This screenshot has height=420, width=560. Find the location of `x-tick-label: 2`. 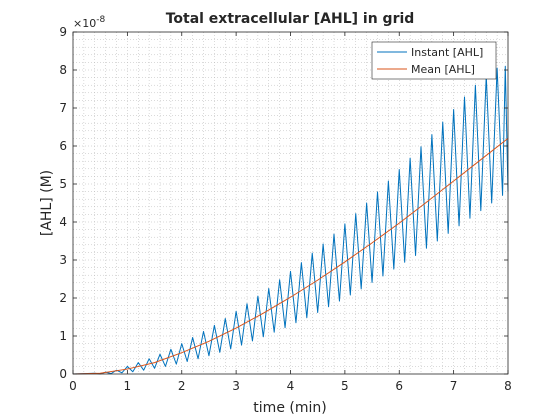

x-tick-label: 2 is located at coordinates (182, 386).